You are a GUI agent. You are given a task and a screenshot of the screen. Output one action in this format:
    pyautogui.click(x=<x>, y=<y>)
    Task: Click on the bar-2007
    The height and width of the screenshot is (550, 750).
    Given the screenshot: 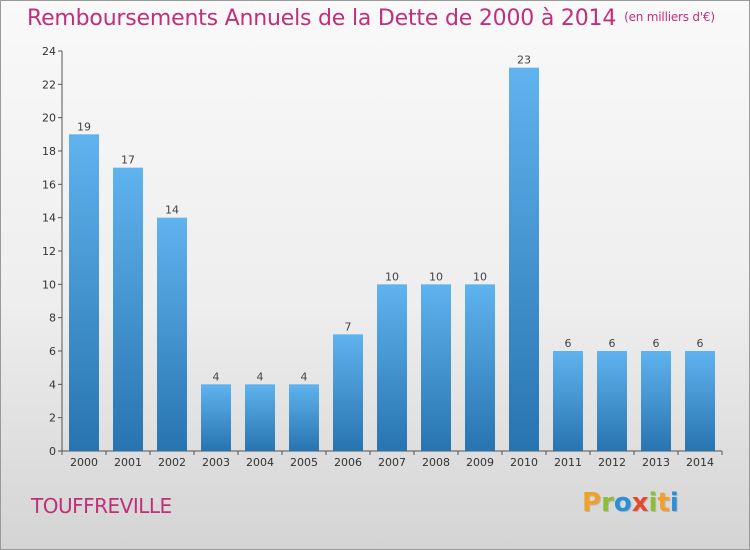 What is the action you would take?
    pyautogui.click(x=392, y=367)
    